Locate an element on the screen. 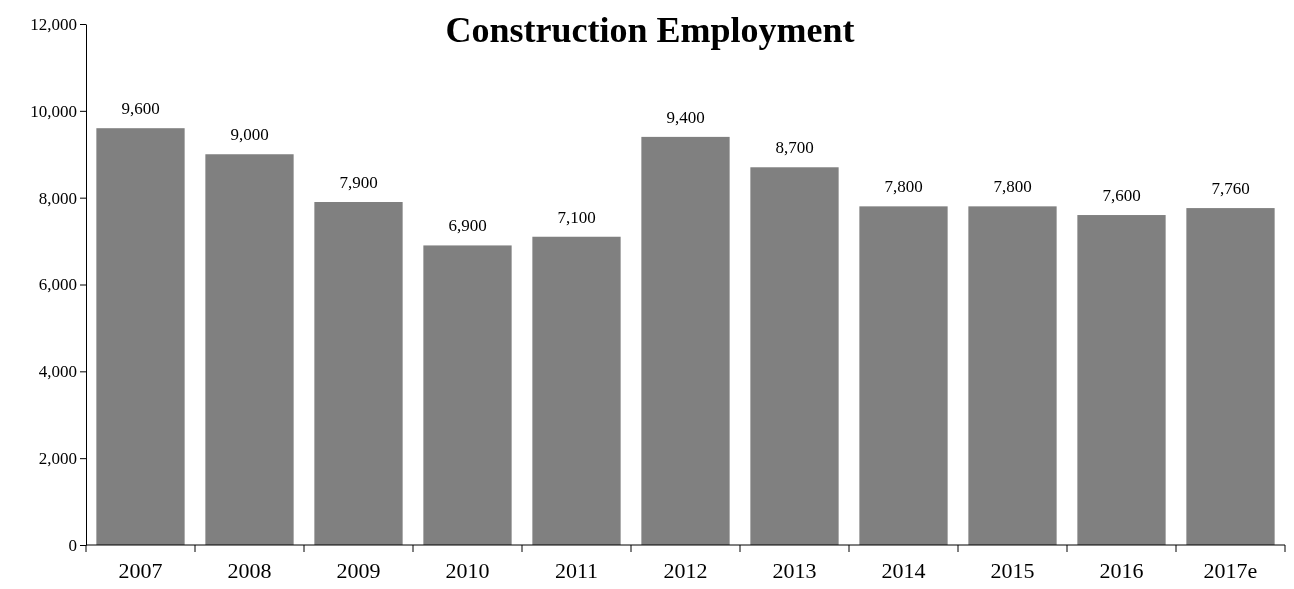  y-tick-label: 8,000 is located at coordinates (57, 198).